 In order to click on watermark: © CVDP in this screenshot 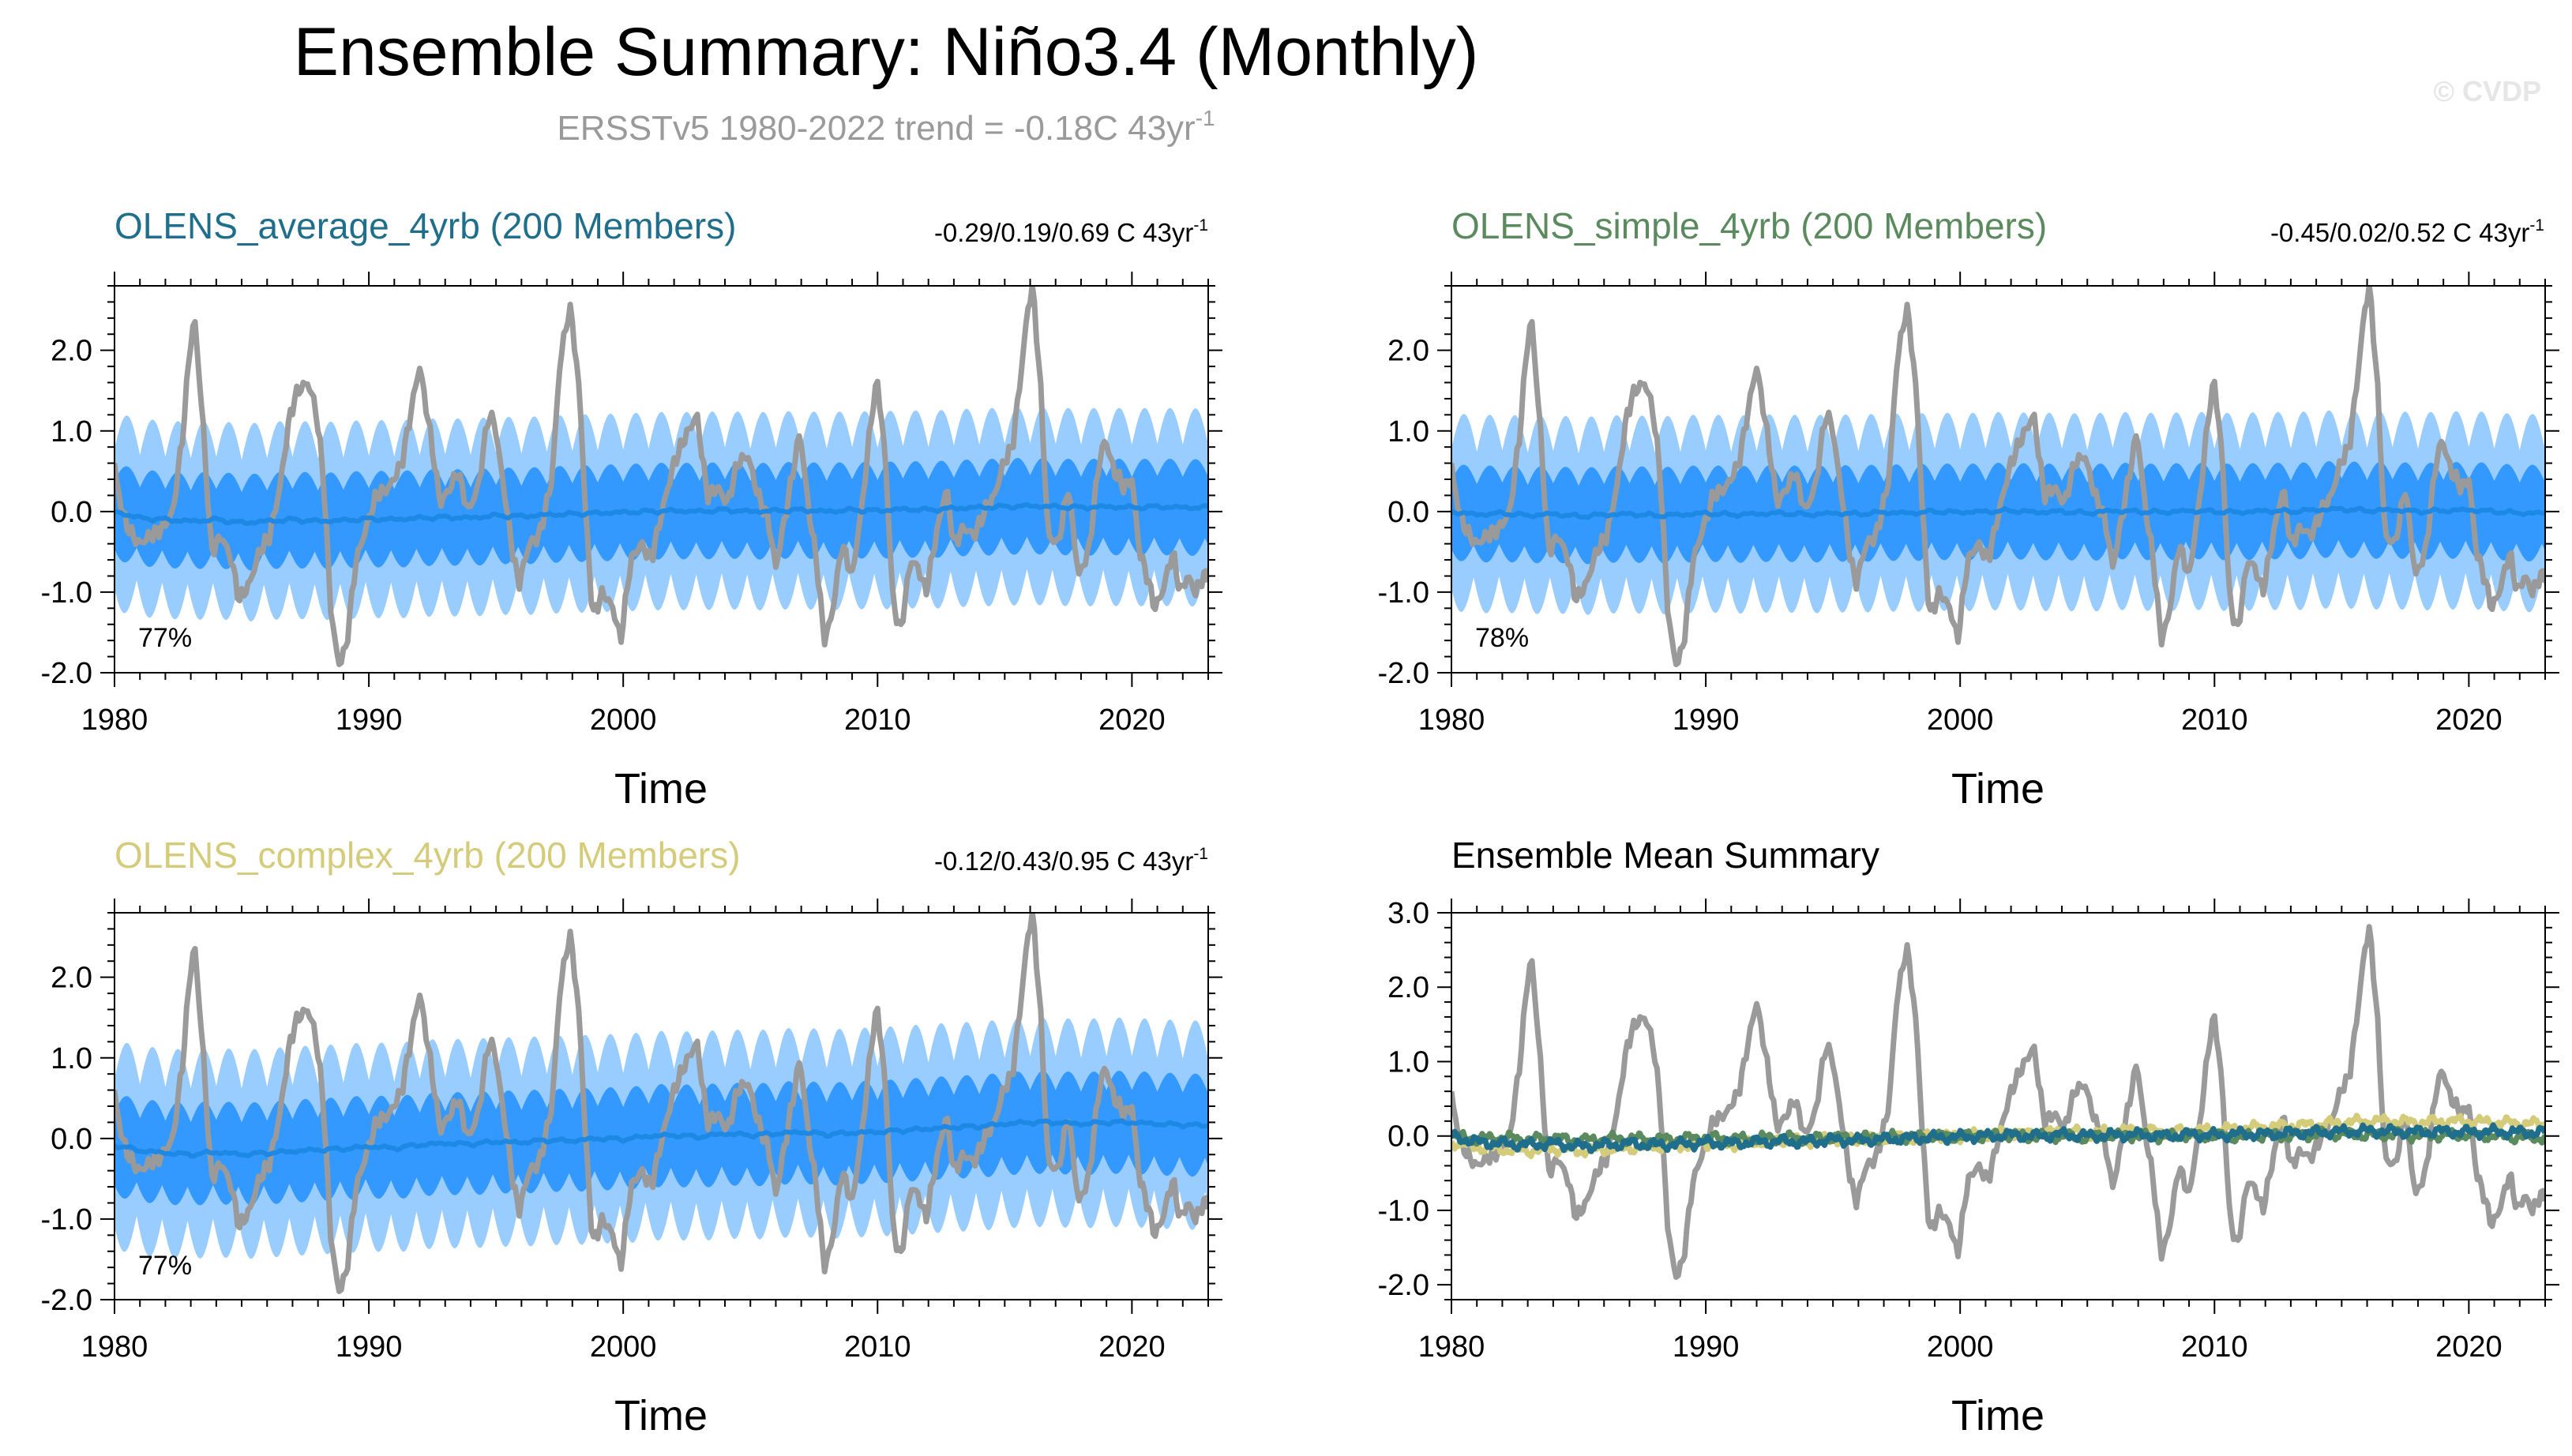, I will do `click(2487, 91)`.